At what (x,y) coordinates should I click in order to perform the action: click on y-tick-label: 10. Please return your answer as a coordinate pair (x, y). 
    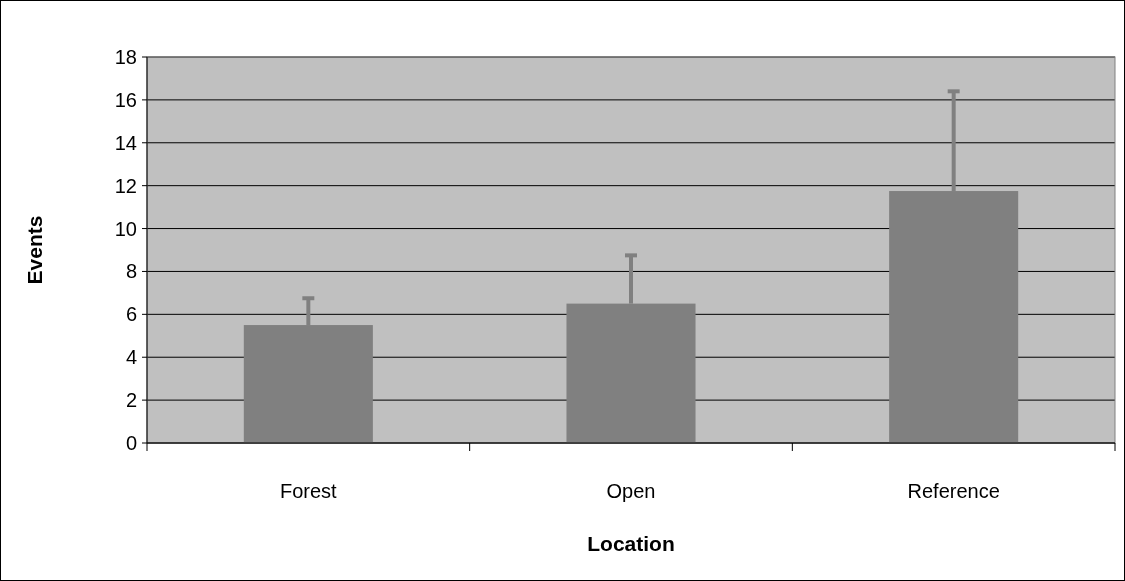
    Looking at the image, I should click on (125, 228).